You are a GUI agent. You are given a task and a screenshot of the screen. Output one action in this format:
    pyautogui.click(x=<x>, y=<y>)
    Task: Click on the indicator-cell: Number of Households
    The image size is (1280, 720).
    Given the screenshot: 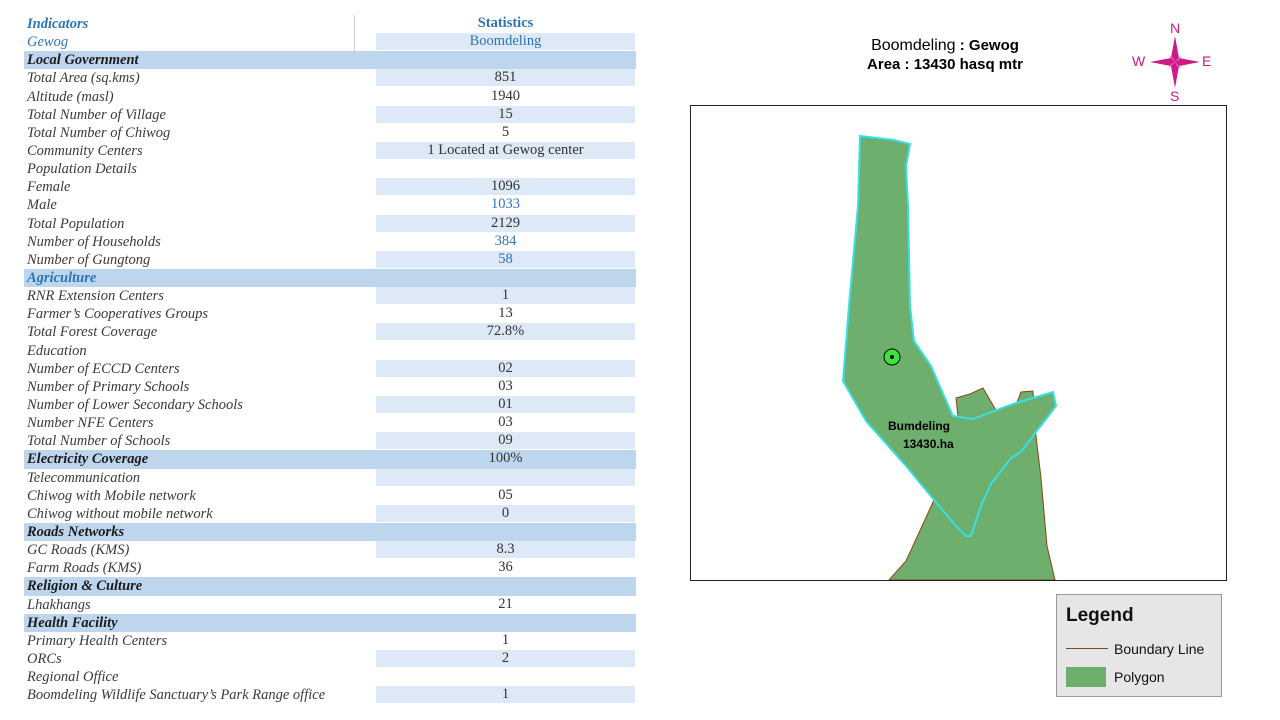 What is the action you would take?
    pyautogui.click(x=94, y=241)
    